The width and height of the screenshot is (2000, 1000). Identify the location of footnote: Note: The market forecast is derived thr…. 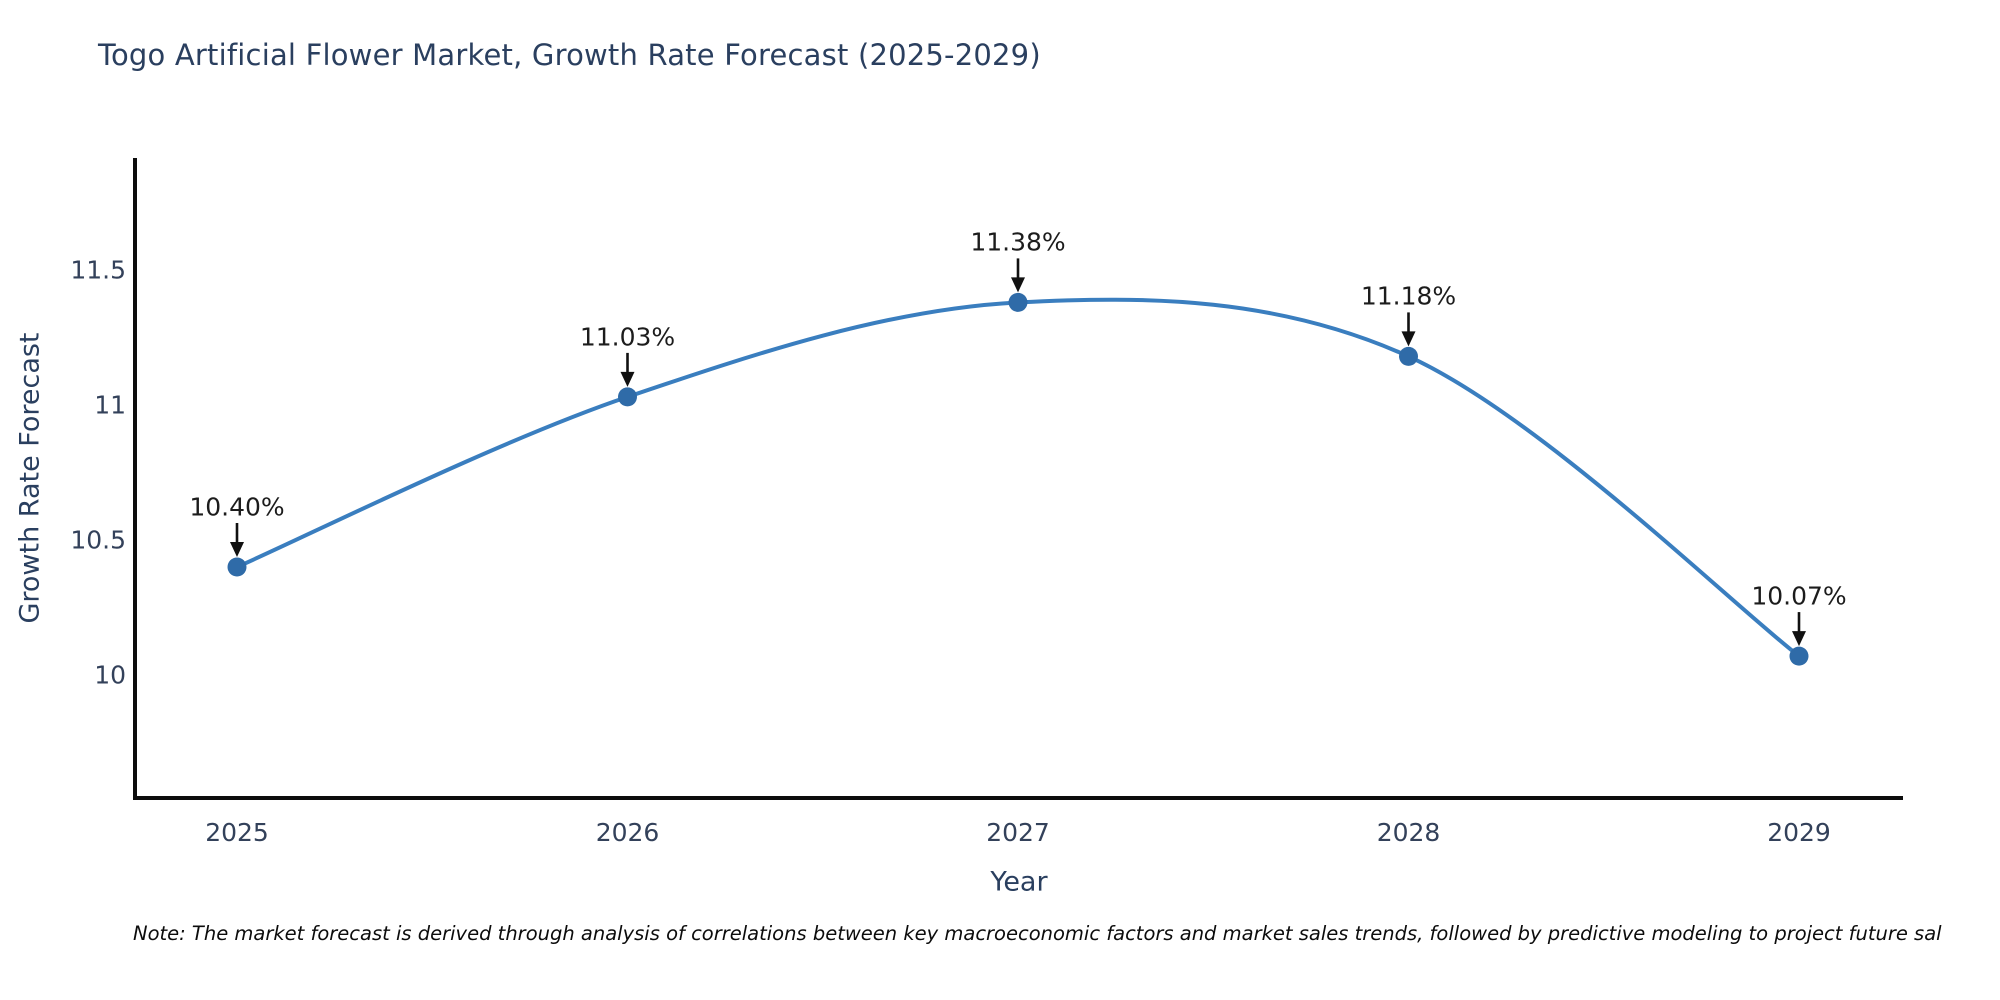
(1037, 933).